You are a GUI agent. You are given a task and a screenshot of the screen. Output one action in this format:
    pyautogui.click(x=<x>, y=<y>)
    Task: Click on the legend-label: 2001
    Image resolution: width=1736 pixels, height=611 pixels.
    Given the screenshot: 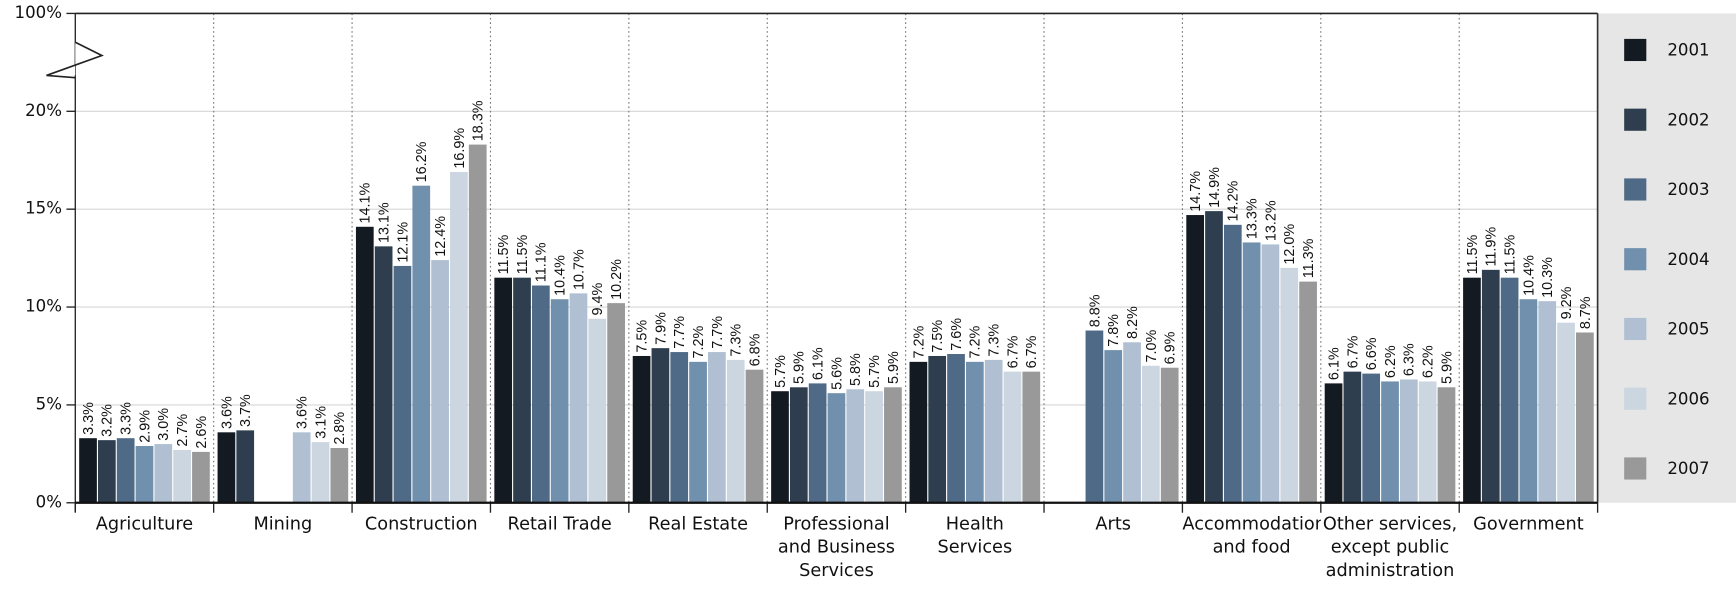 What is the action you would take?
    pyautogui.click(x=1688, y=50)
    